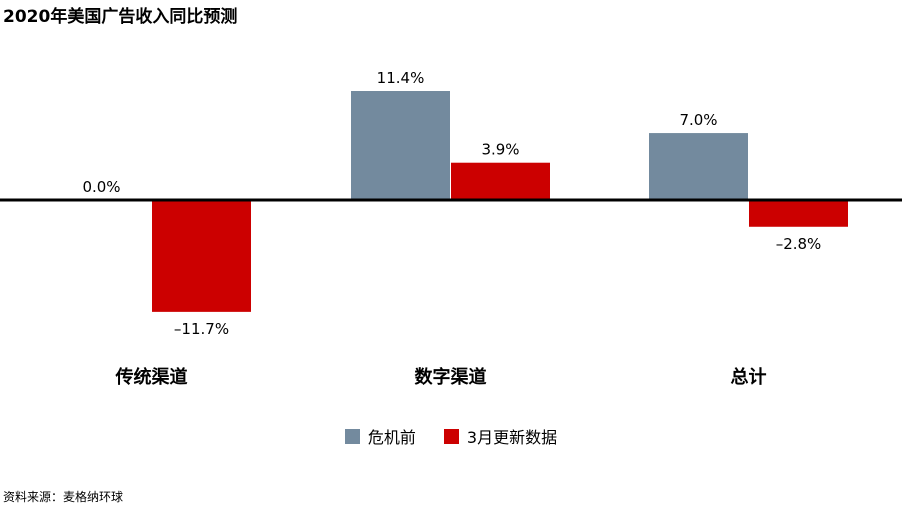  What do you see at coordinates (352, 436) in the screenshot?
I see `legend-swatch-pre-crisis` at bounding box center [352, 436].